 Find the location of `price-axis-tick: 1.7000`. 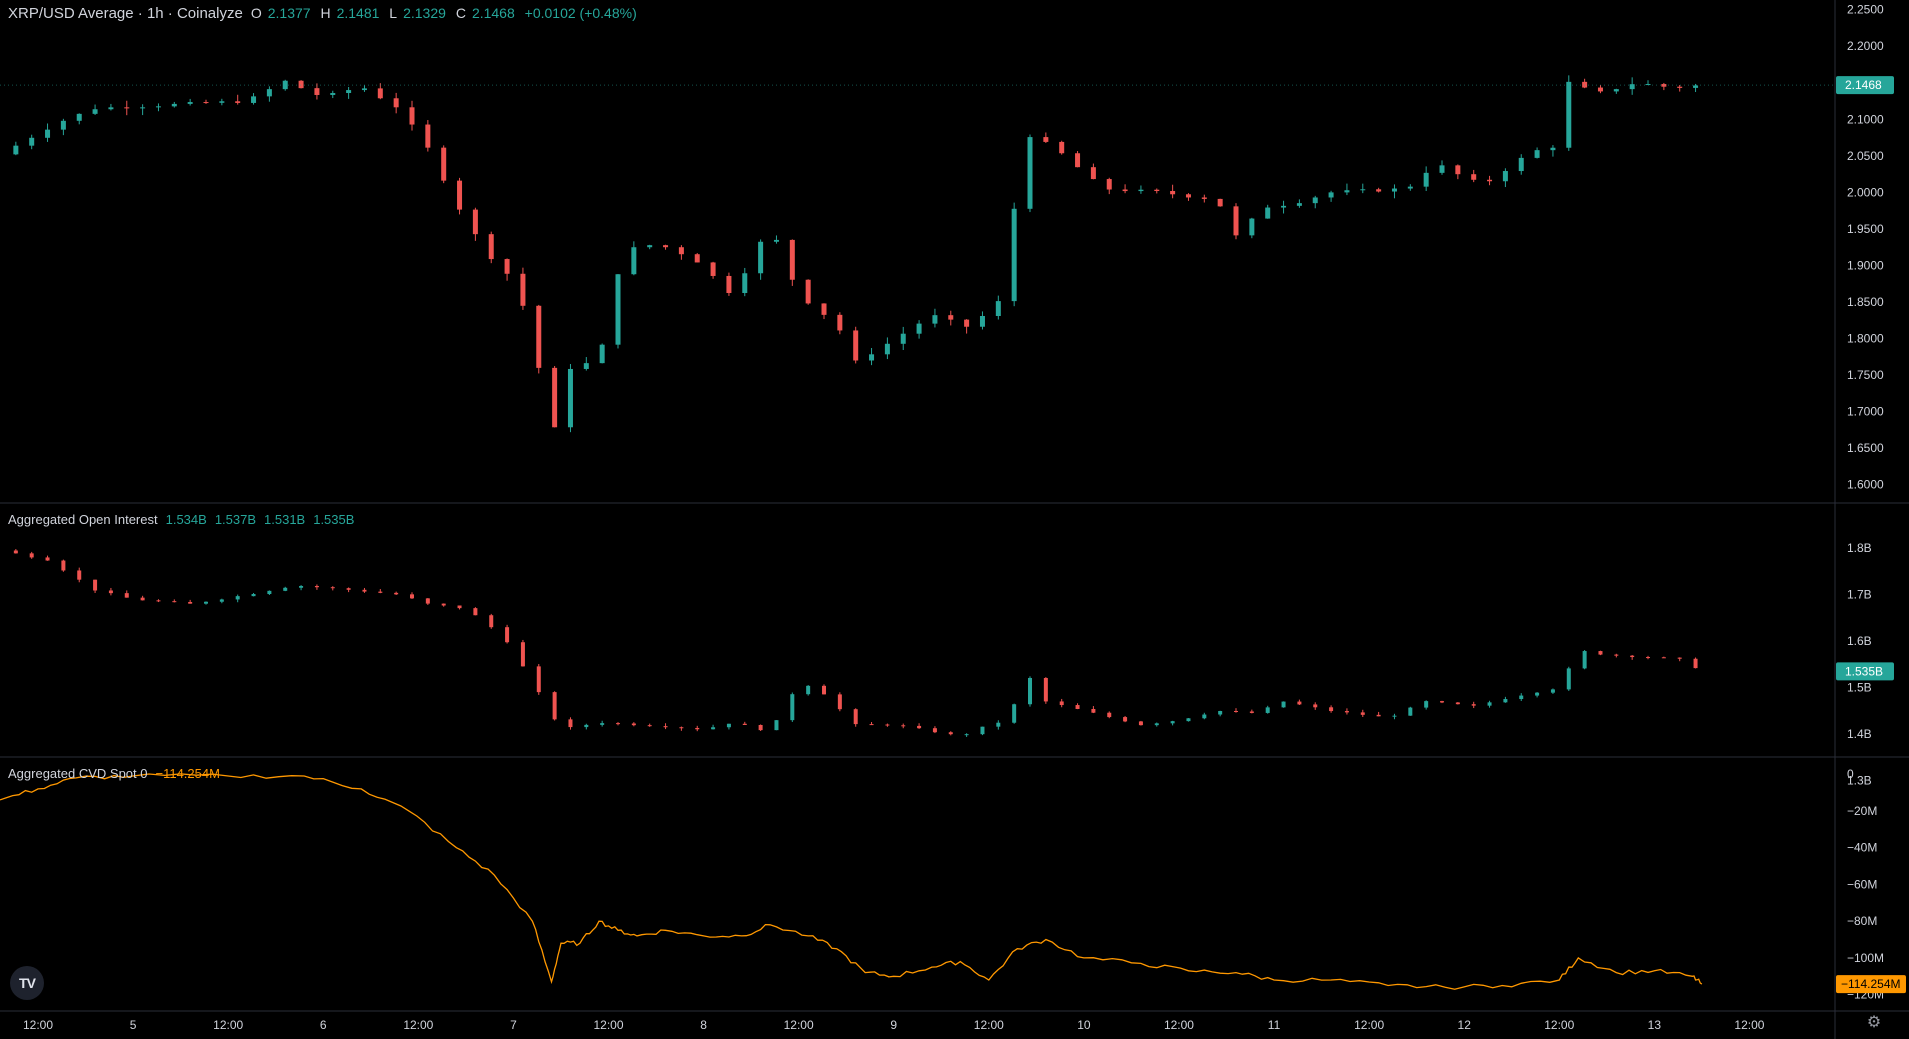

price-axis-tick: 1.7000 is located at coordinates (1865, 412).